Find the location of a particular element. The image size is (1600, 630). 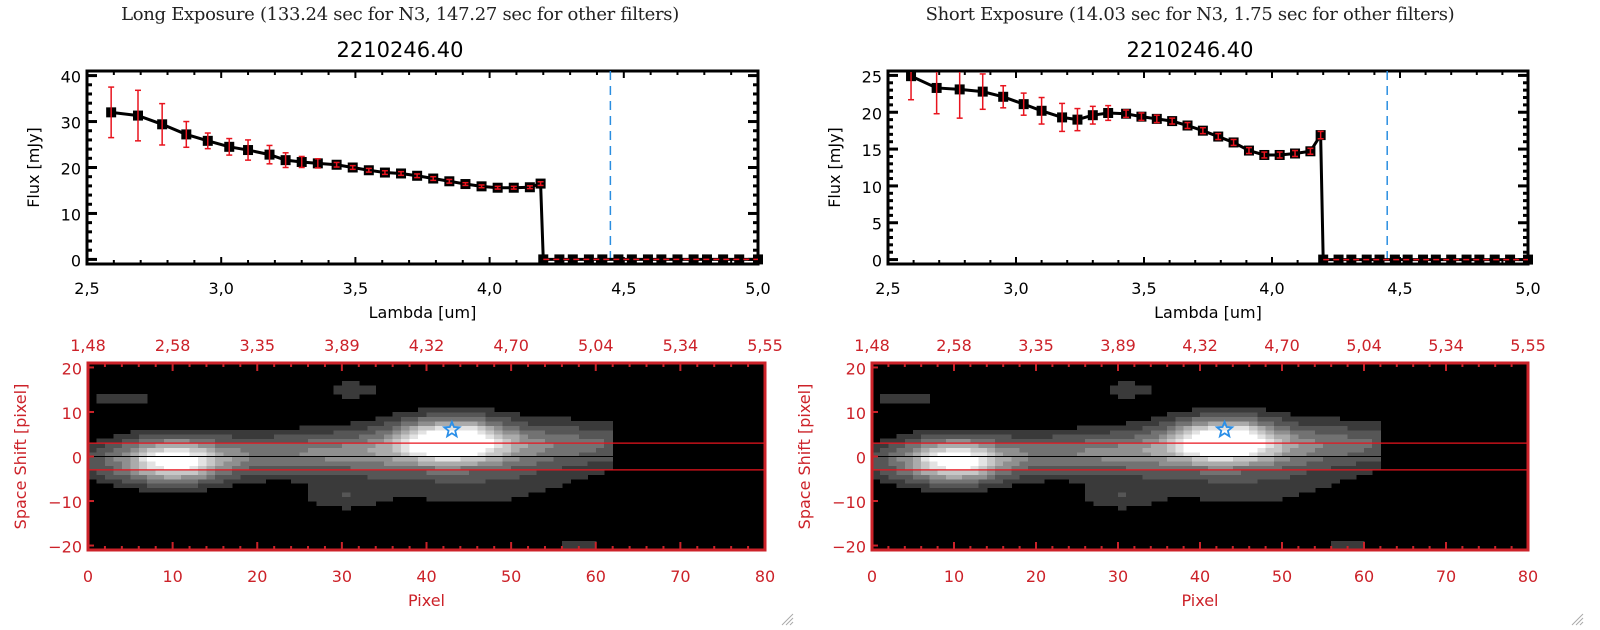

object-id-title: 2210246.40 is located at coordinates (400, 50).